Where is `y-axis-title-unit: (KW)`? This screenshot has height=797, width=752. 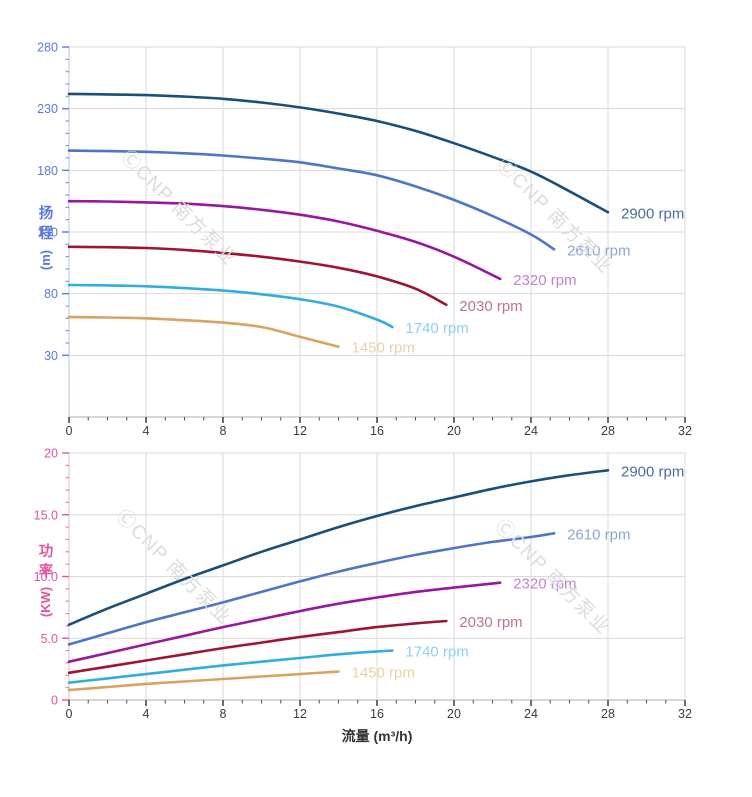 y-axis-title-unit: (KW) is located at coordinates (45, 602).